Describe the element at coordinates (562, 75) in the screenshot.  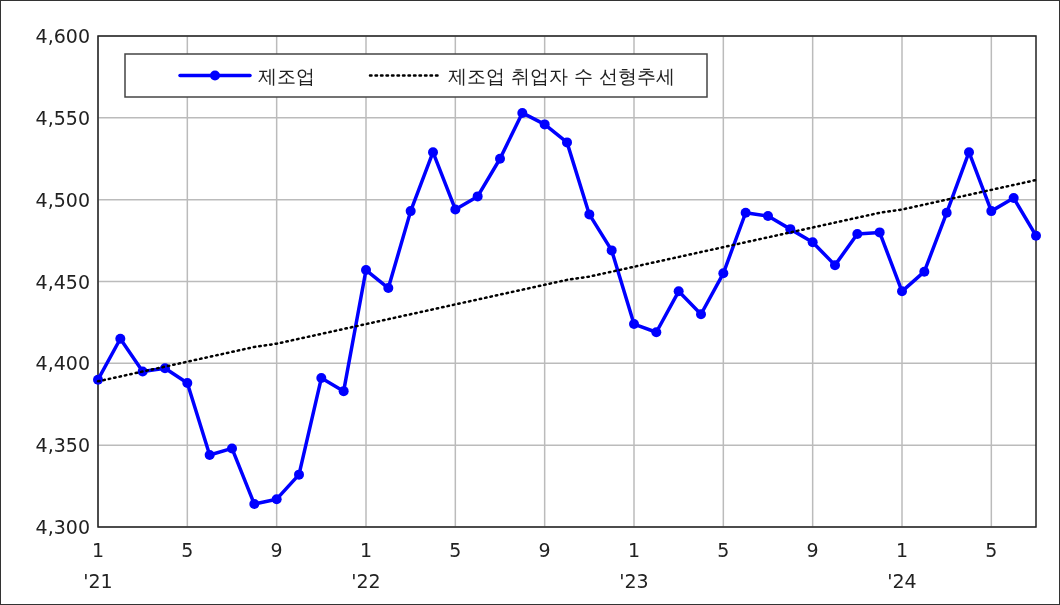
I see `legend-label: 제조업 취업자 수 선형추세` at that location.